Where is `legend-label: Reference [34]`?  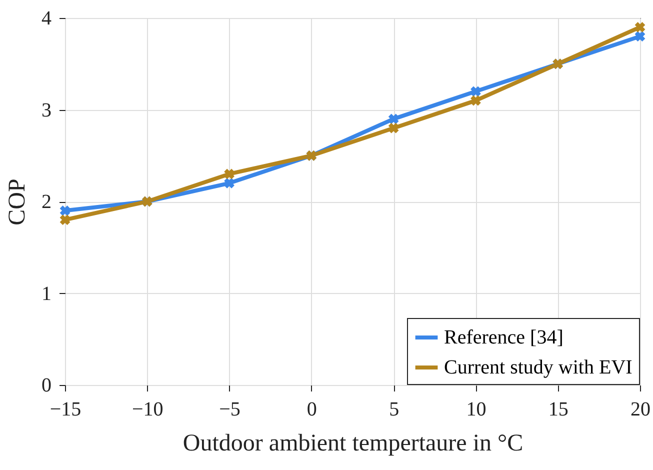
legend-label: Reference [34] is located at coordinates (504, 337).